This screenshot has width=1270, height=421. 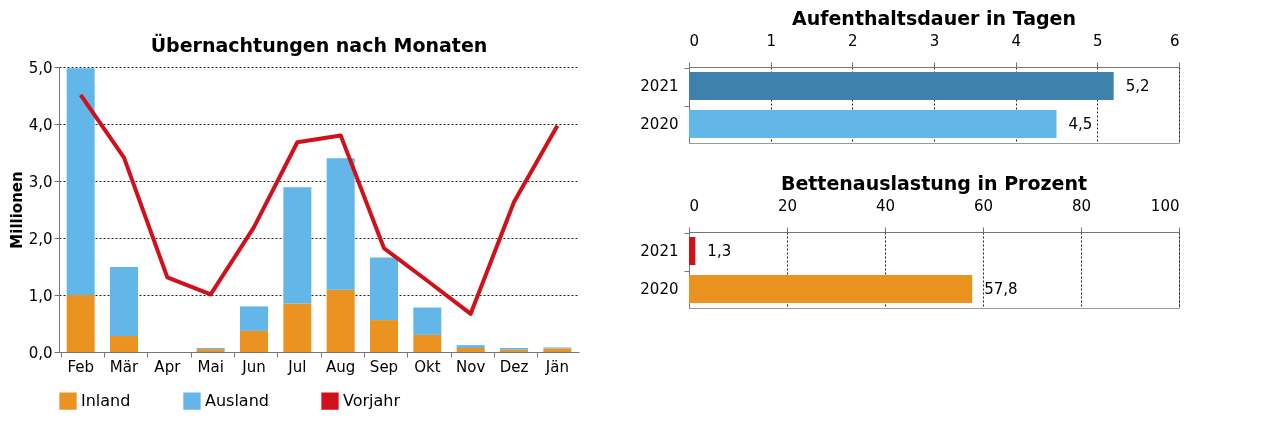 I want to click on x-tick-label: Jän, so click(x=556, y=366).